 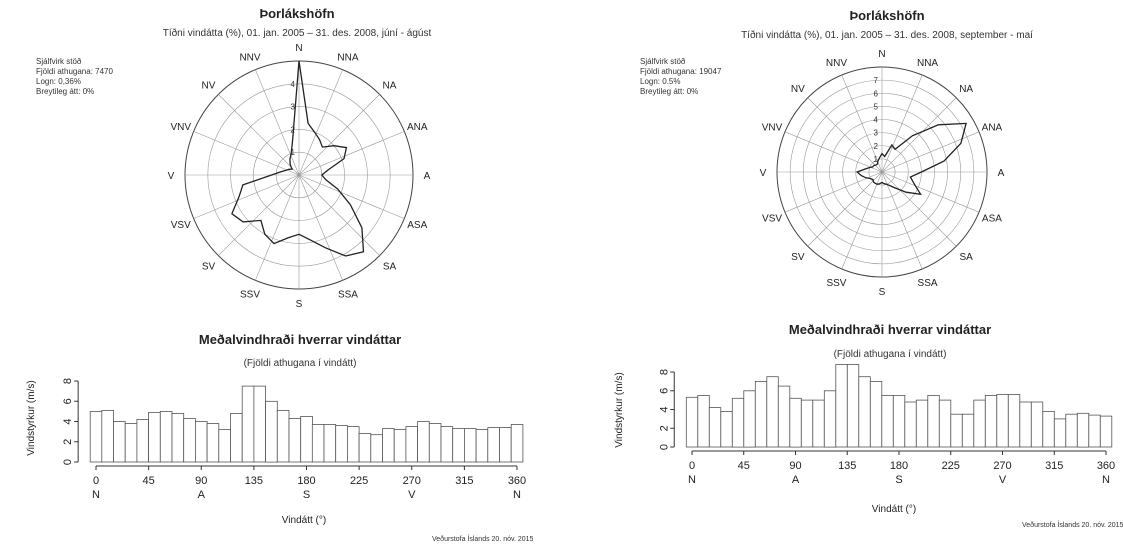 I want to click on rose-radial-tick: 3, so click(x=293, y=107).